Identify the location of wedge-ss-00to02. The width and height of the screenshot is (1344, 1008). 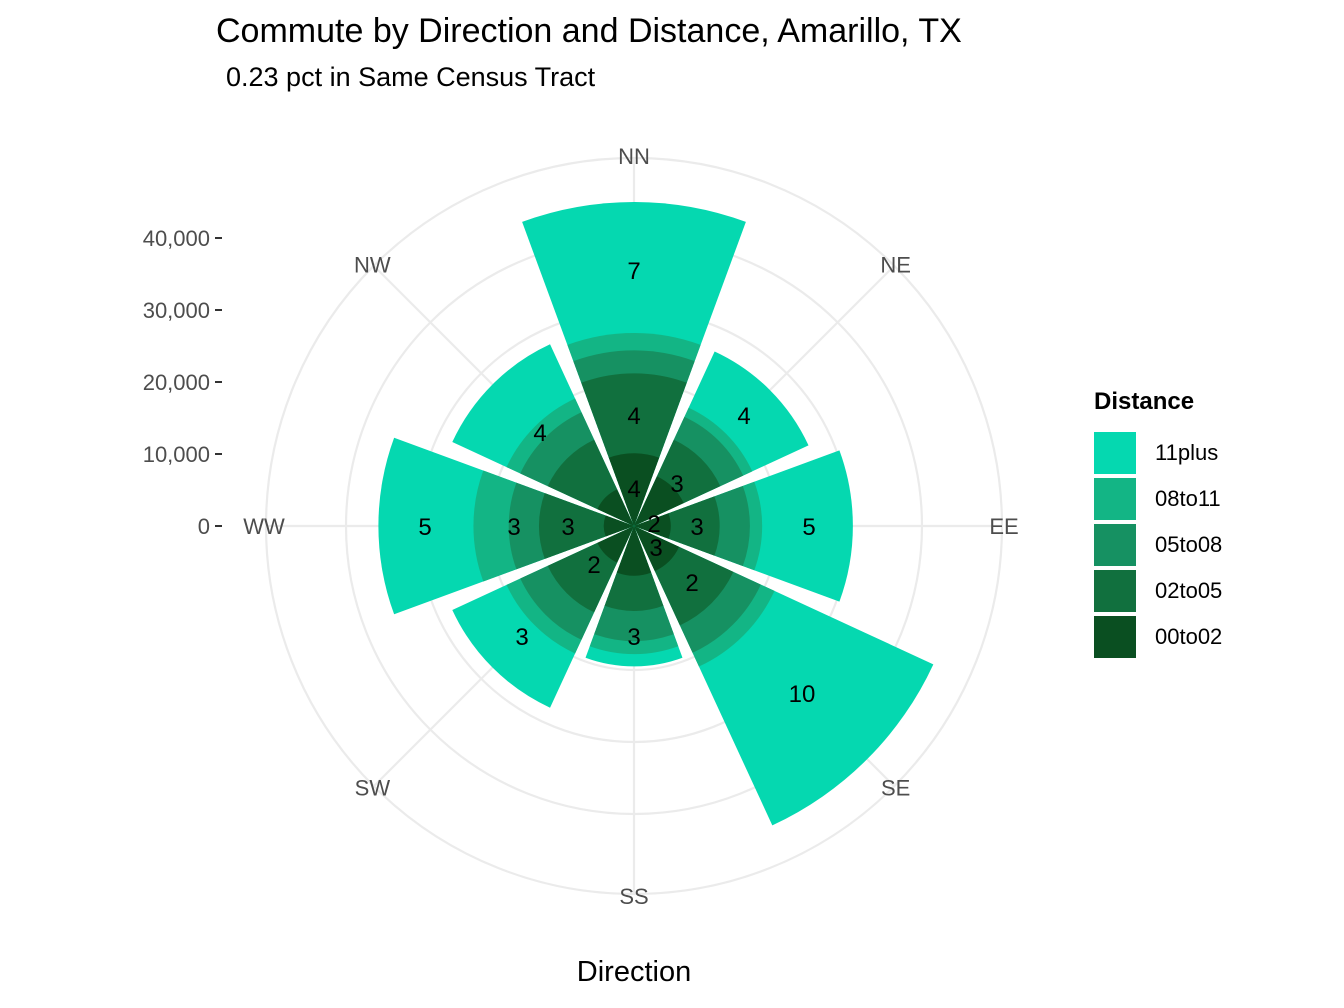
(634, 551).